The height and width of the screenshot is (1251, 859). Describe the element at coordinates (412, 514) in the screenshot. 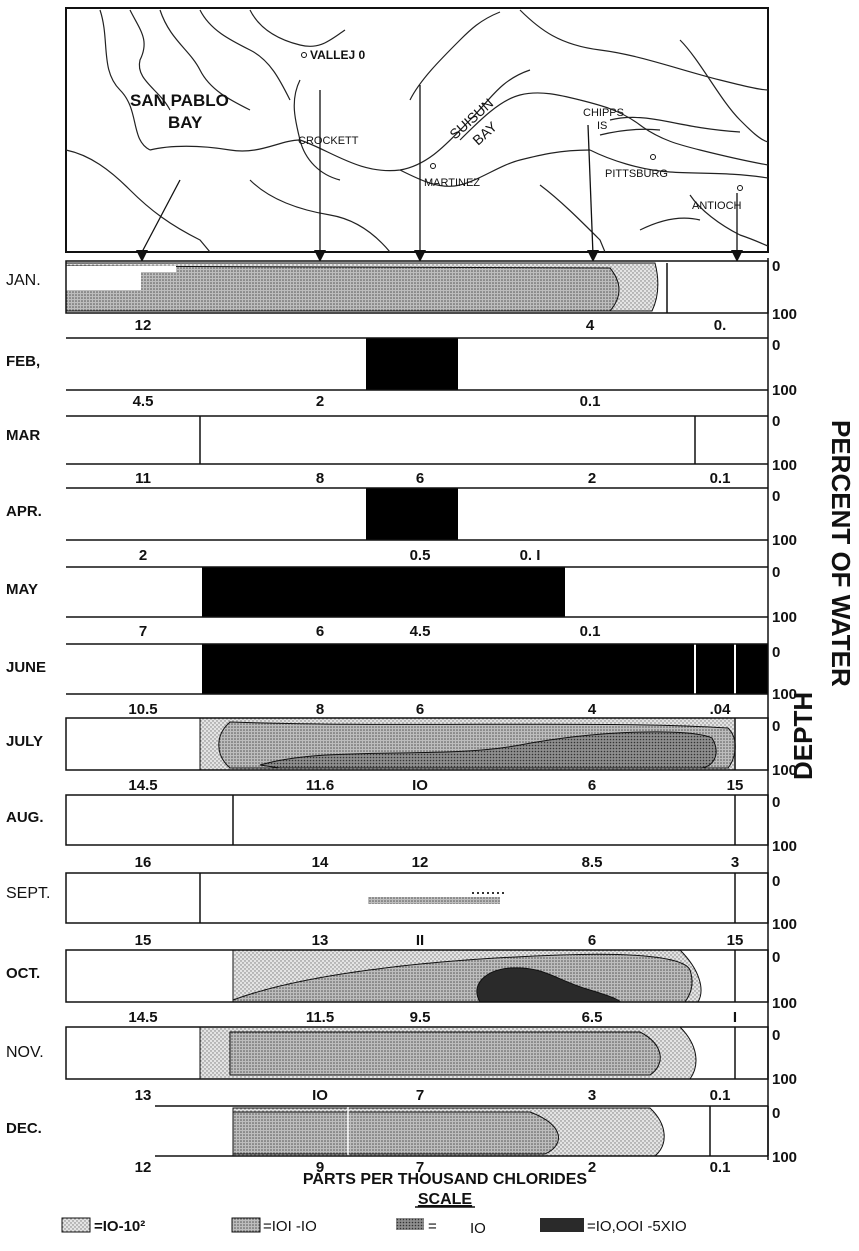

I see `apr-dark-block` at that location.